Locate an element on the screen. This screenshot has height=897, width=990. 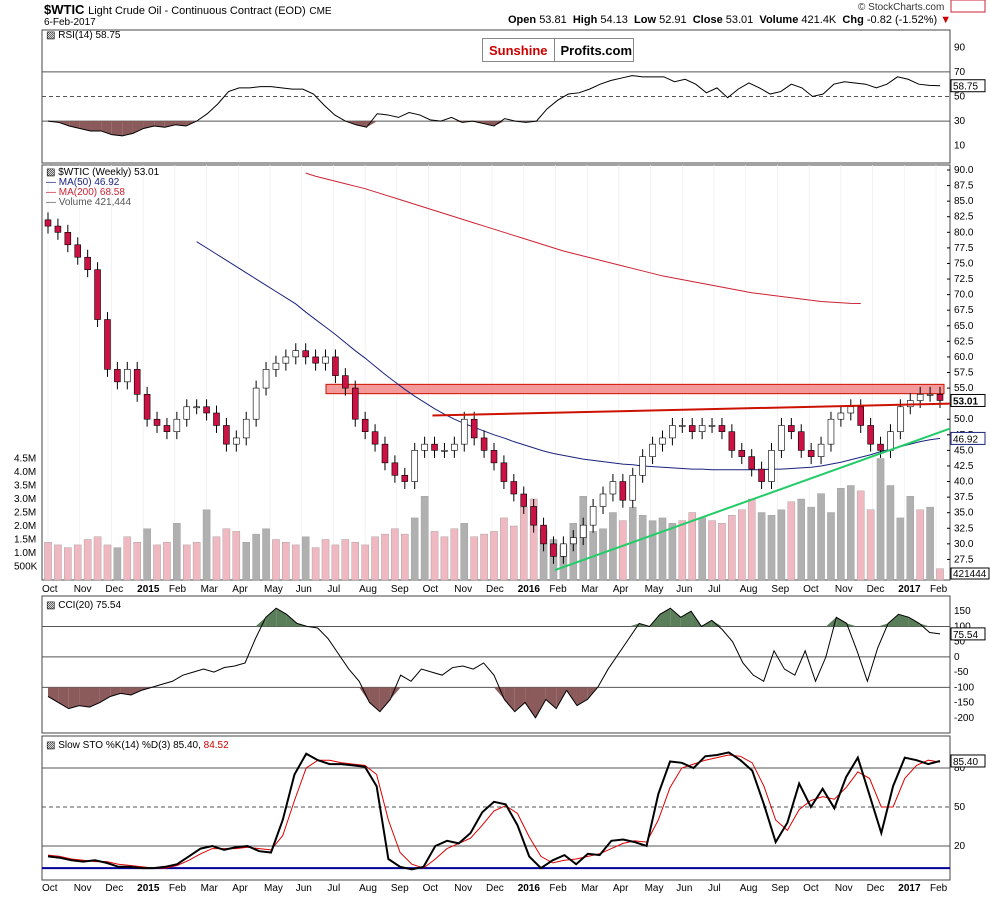
rsi-legend: ▨ RSI(14) 58.75 is located at coordinates (83, 35).